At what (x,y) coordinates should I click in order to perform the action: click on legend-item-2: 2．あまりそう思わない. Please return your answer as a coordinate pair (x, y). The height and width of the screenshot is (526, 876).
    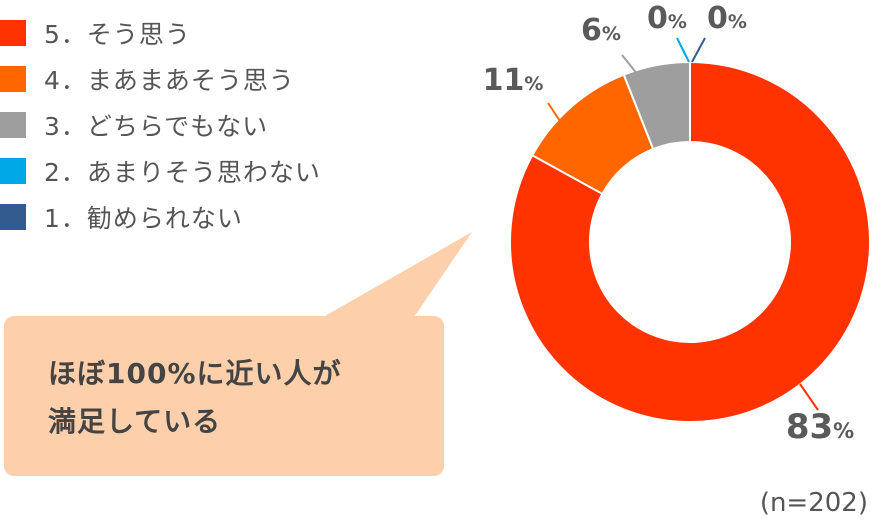
    Looking at the image, I should click on (160, 171).